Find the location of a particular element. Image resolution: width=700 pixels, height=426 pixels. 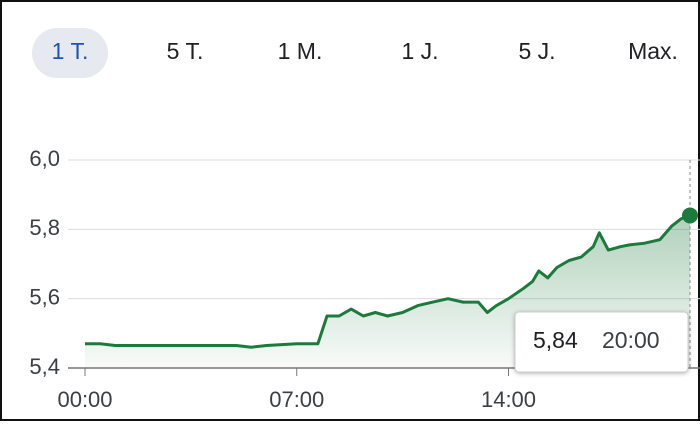

range-tab: 1 M. is located at coordinates (300, 51).